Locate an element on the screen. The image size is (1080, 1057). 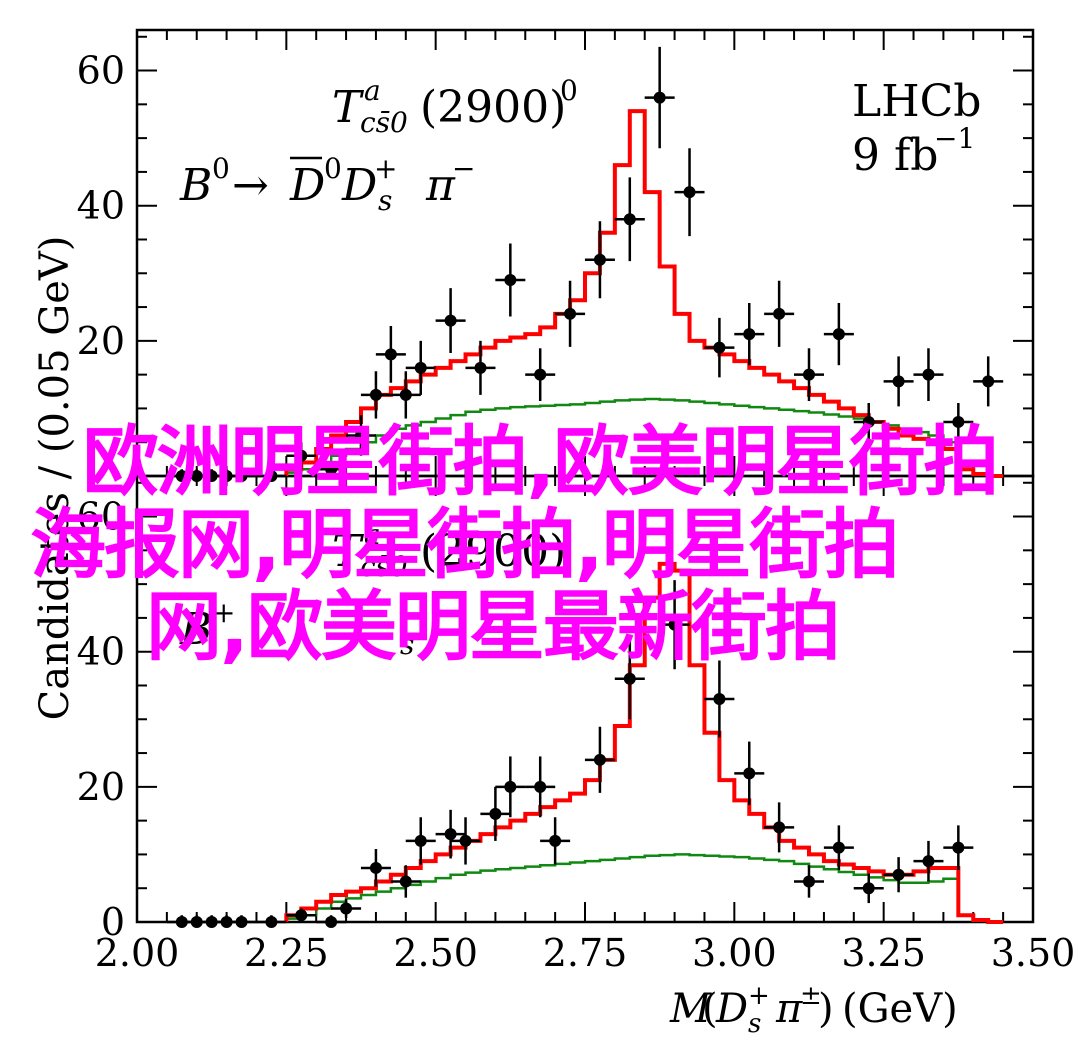
x-tick-label: 3.00 is located at coordinates (734, 953).